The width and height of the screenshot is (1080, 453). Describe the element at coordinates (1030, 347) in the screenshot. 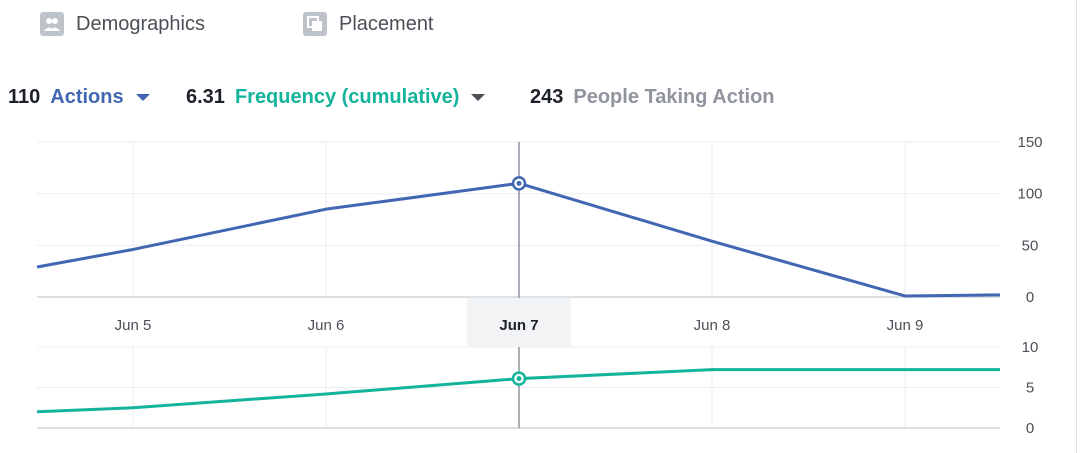

I see `y-tick-label: 10` at that location.